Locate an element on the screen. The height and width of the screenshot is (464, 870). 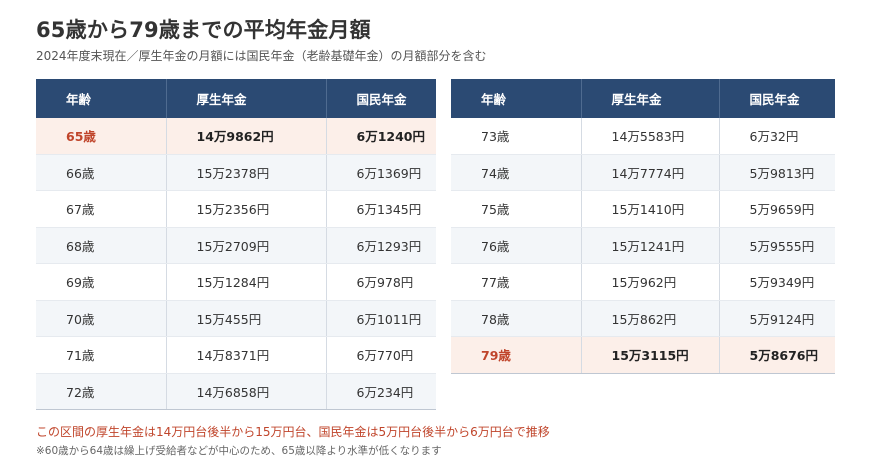
cell-age: 77歳 is located at coordinates (516, 282).